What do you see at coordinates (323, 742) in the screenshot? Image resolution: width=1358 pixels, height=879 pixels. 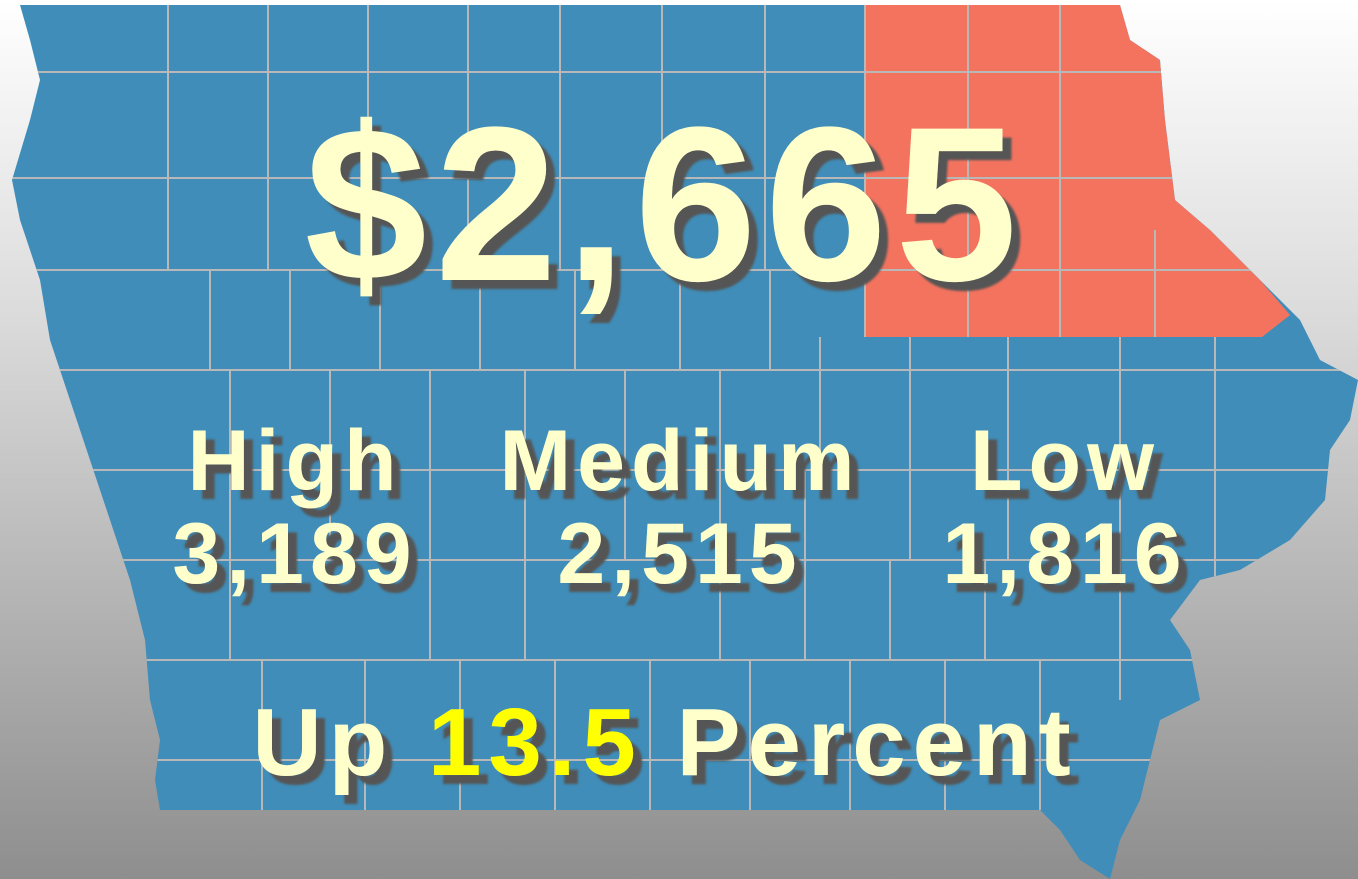 I see `footer-prefix: Up` at bounding box center [323, 742].